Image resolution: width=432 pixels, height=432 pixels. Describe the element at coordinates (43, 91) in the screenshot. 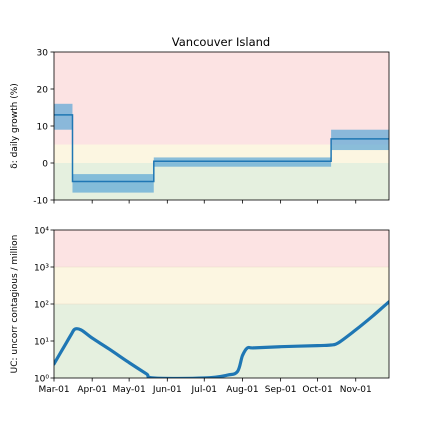

I see `growth-y-tick-label: 20` at that location.